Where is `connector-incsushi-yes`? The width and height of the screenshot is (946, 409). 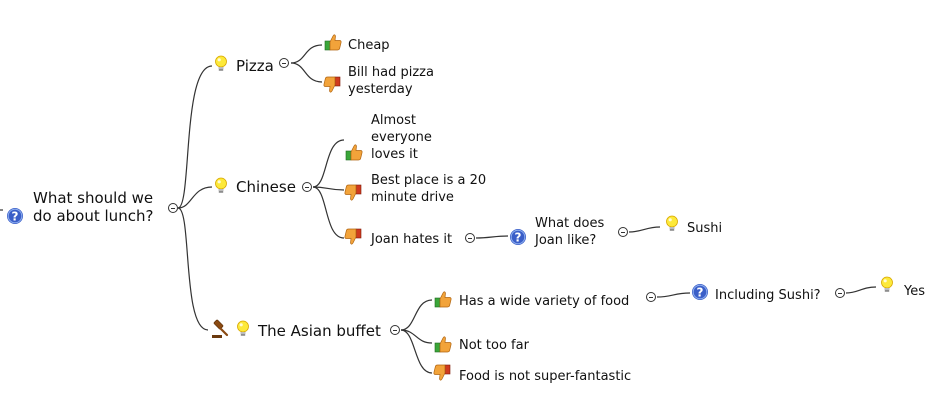
connector-incsushi-yes is located at coordinates (861, 290).